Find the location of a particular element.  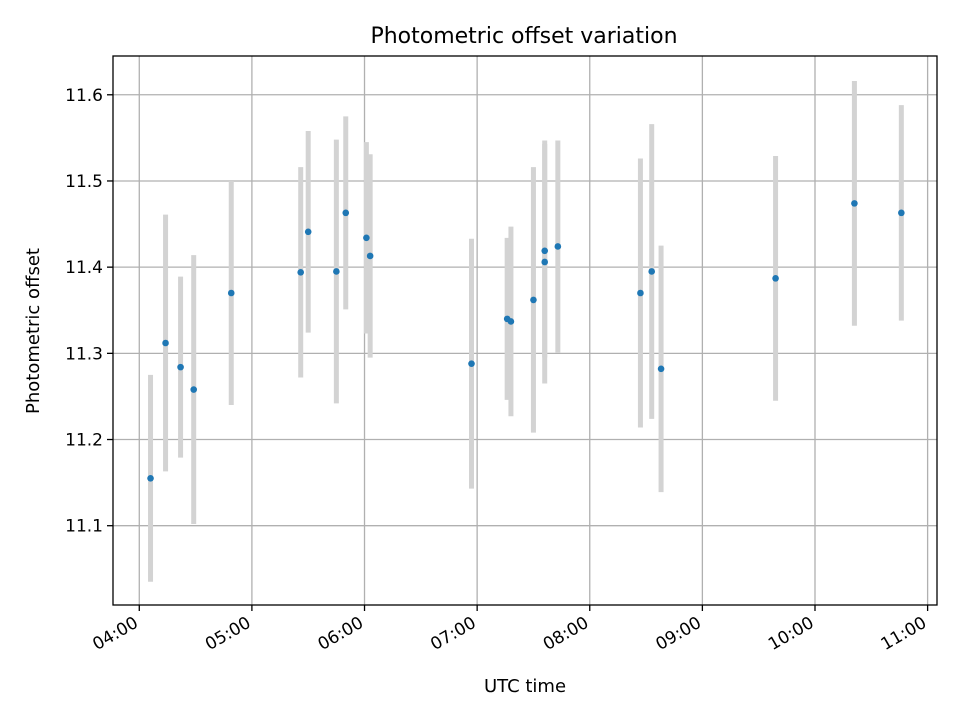

chart-title: Photometric offset variation is located at coordinates (523, 36).